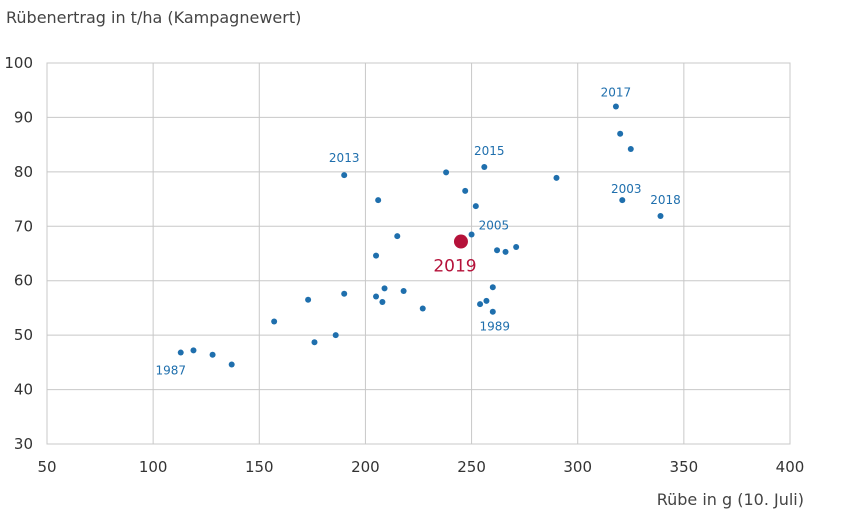  What do you see at coordinates (23, 281) in the screenshot?
I see `y-tick-label: 60` at bounding box center [23, 281].